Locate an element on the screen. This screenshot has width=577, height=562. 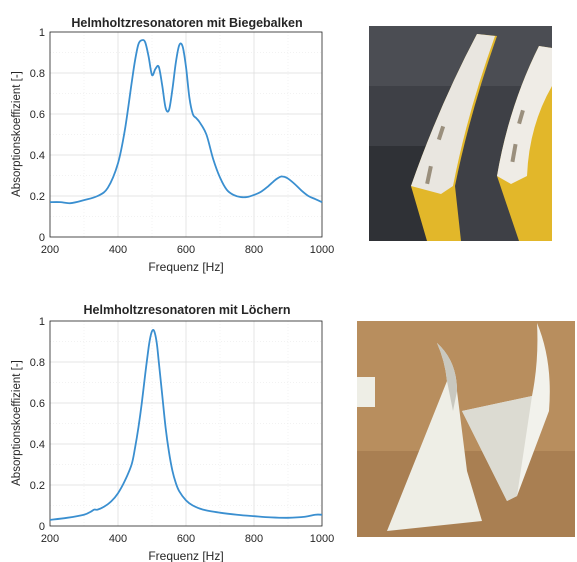
chart-title: Helmholtzresonatoren mit Löchern is located at coordinates (187, 310).